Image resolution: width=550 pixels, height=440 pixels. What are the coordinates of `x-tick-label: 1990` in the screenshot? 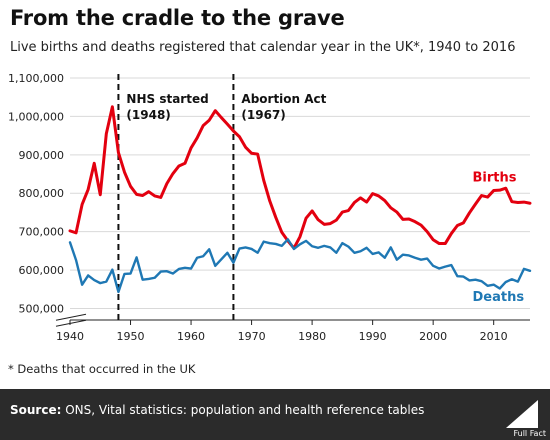 It's located at (373, 336).